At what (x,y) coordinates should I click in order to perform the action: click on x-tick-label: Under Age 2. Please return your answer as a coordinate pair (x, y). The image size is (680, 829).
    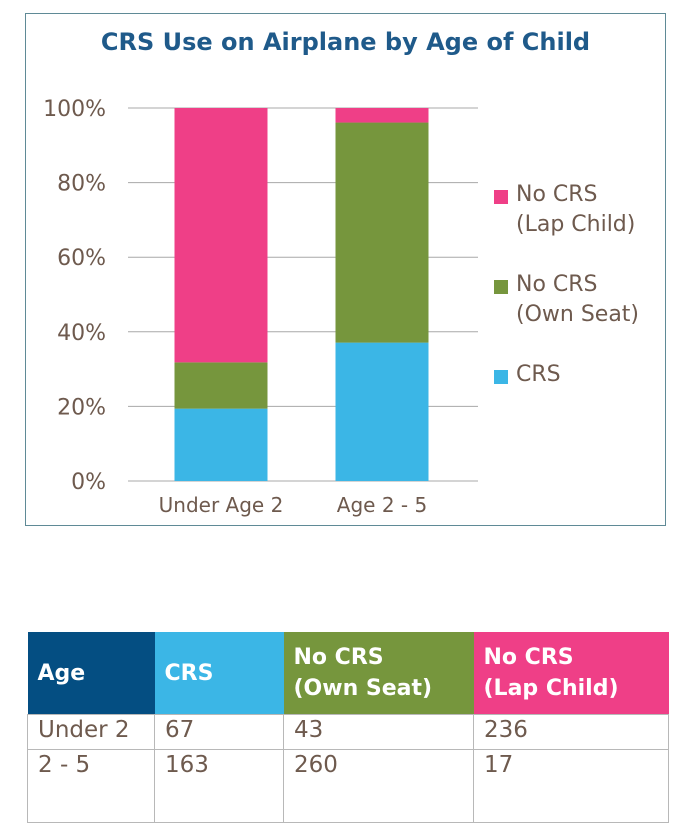
    Looking at the image, I should click on (221, 505).